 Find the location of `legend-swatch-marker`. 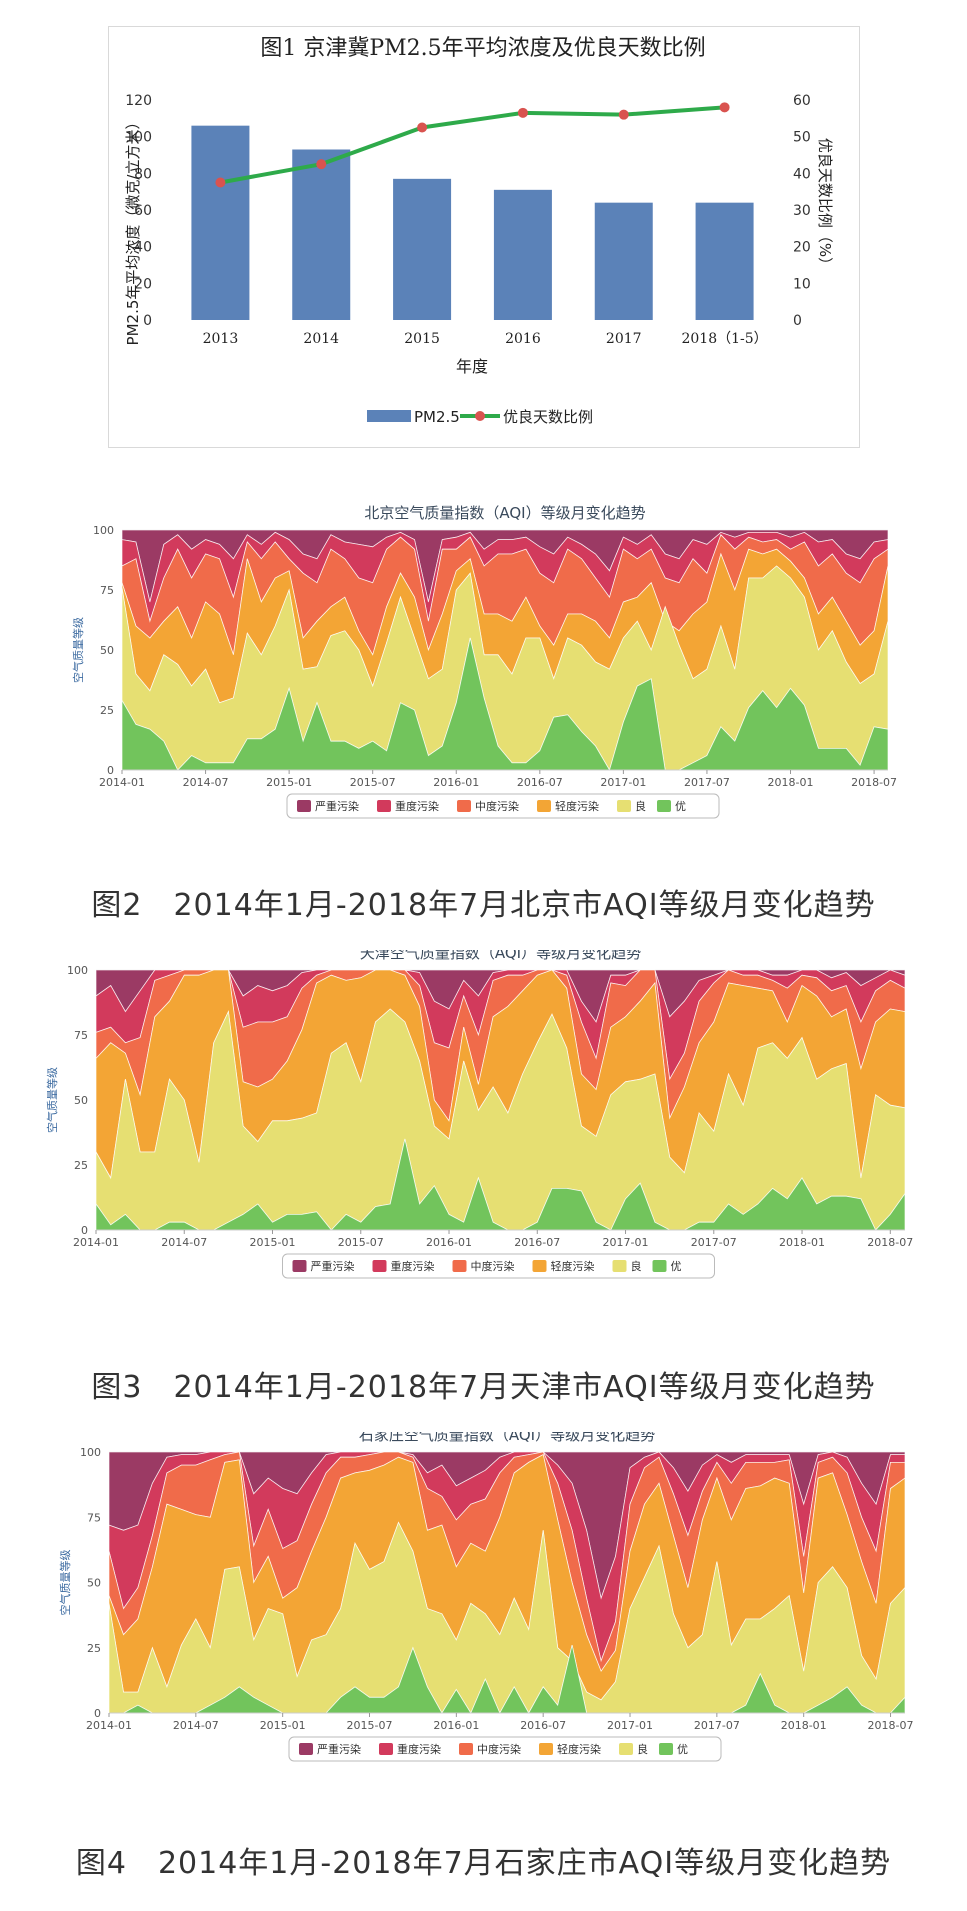

legend-swatch-marker is located at coordinates (480, 416).